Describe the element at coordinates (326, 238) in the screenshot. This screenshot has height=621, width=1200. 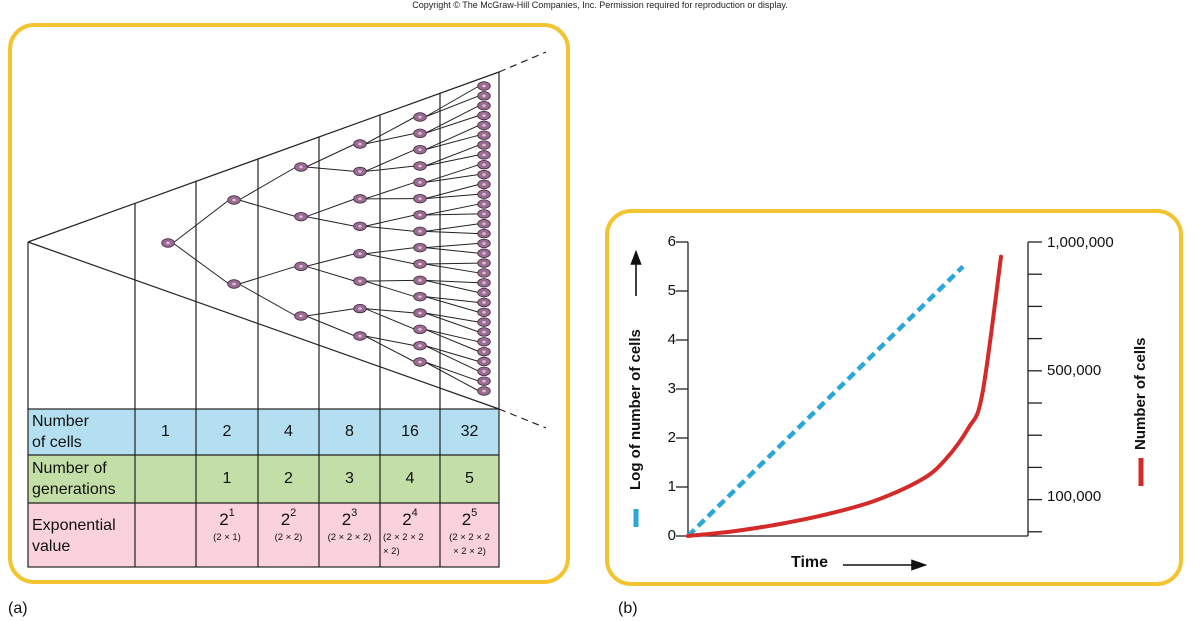
I see `division-branches` at that location.